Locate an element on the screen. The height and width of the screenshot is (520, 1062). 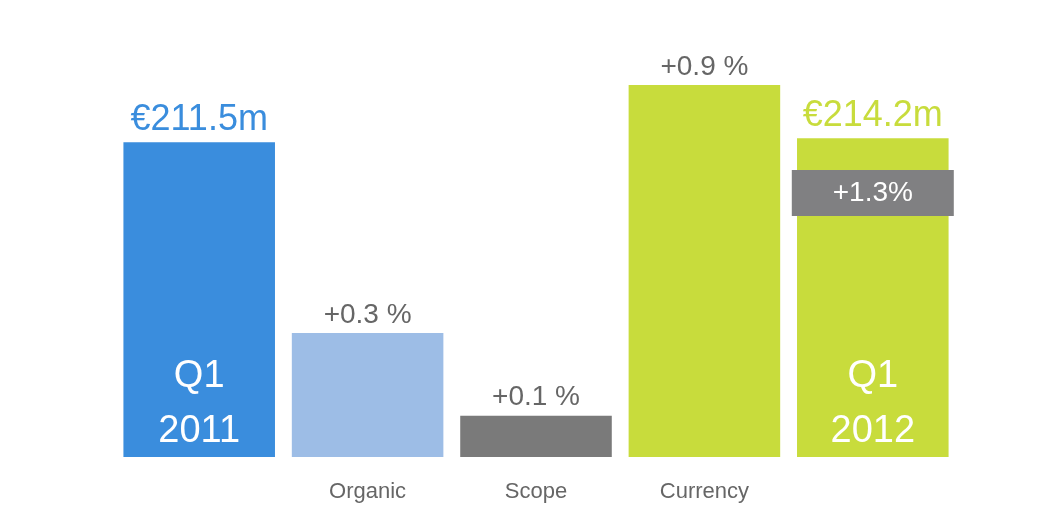
annotation: +1.3% is located at coordinates (872, 191).